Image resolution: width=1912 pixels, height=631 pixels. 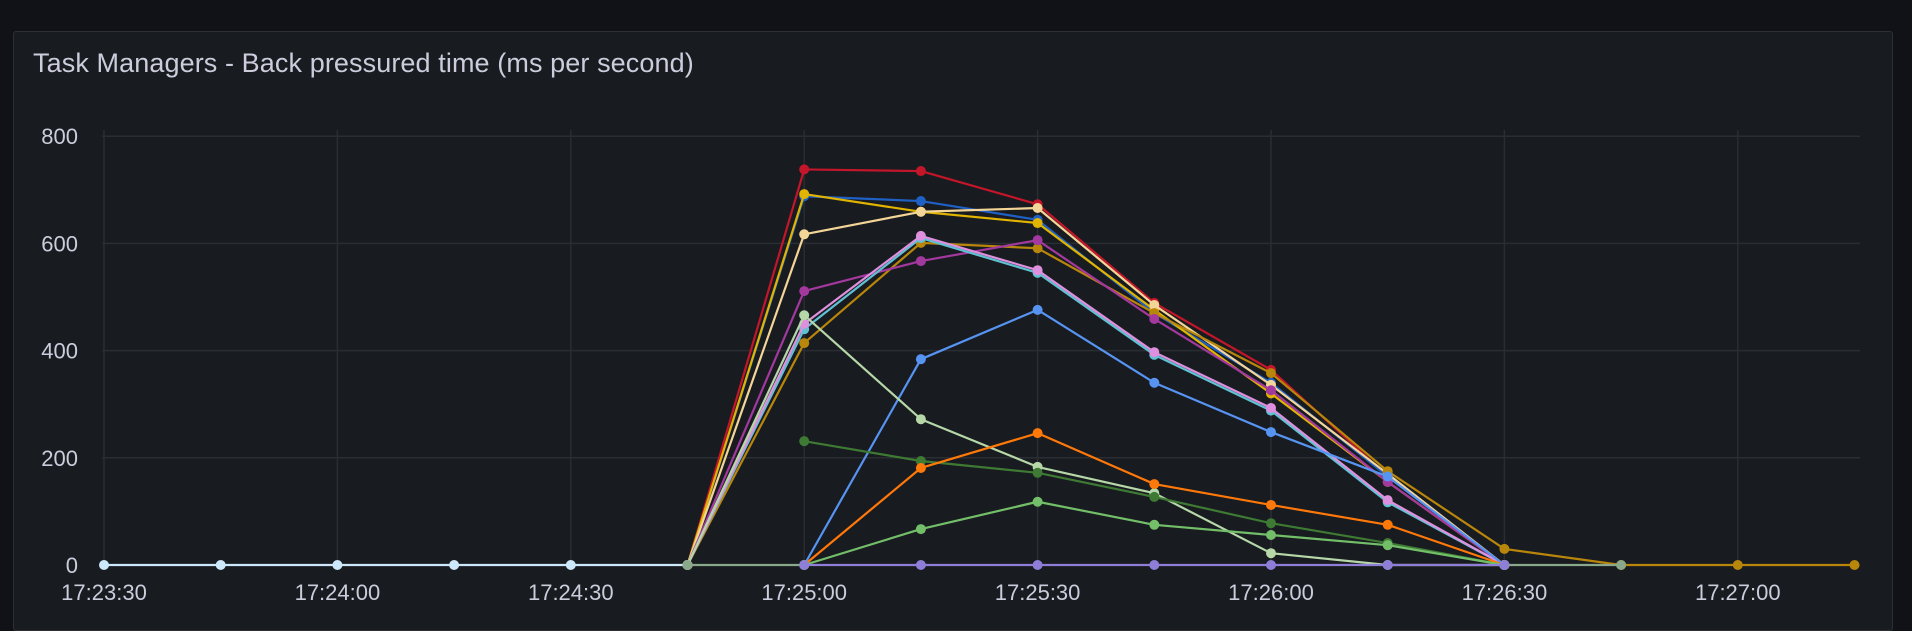 I want to click on x-tick-label: 17:26:00, so click(x=1271, y=591).